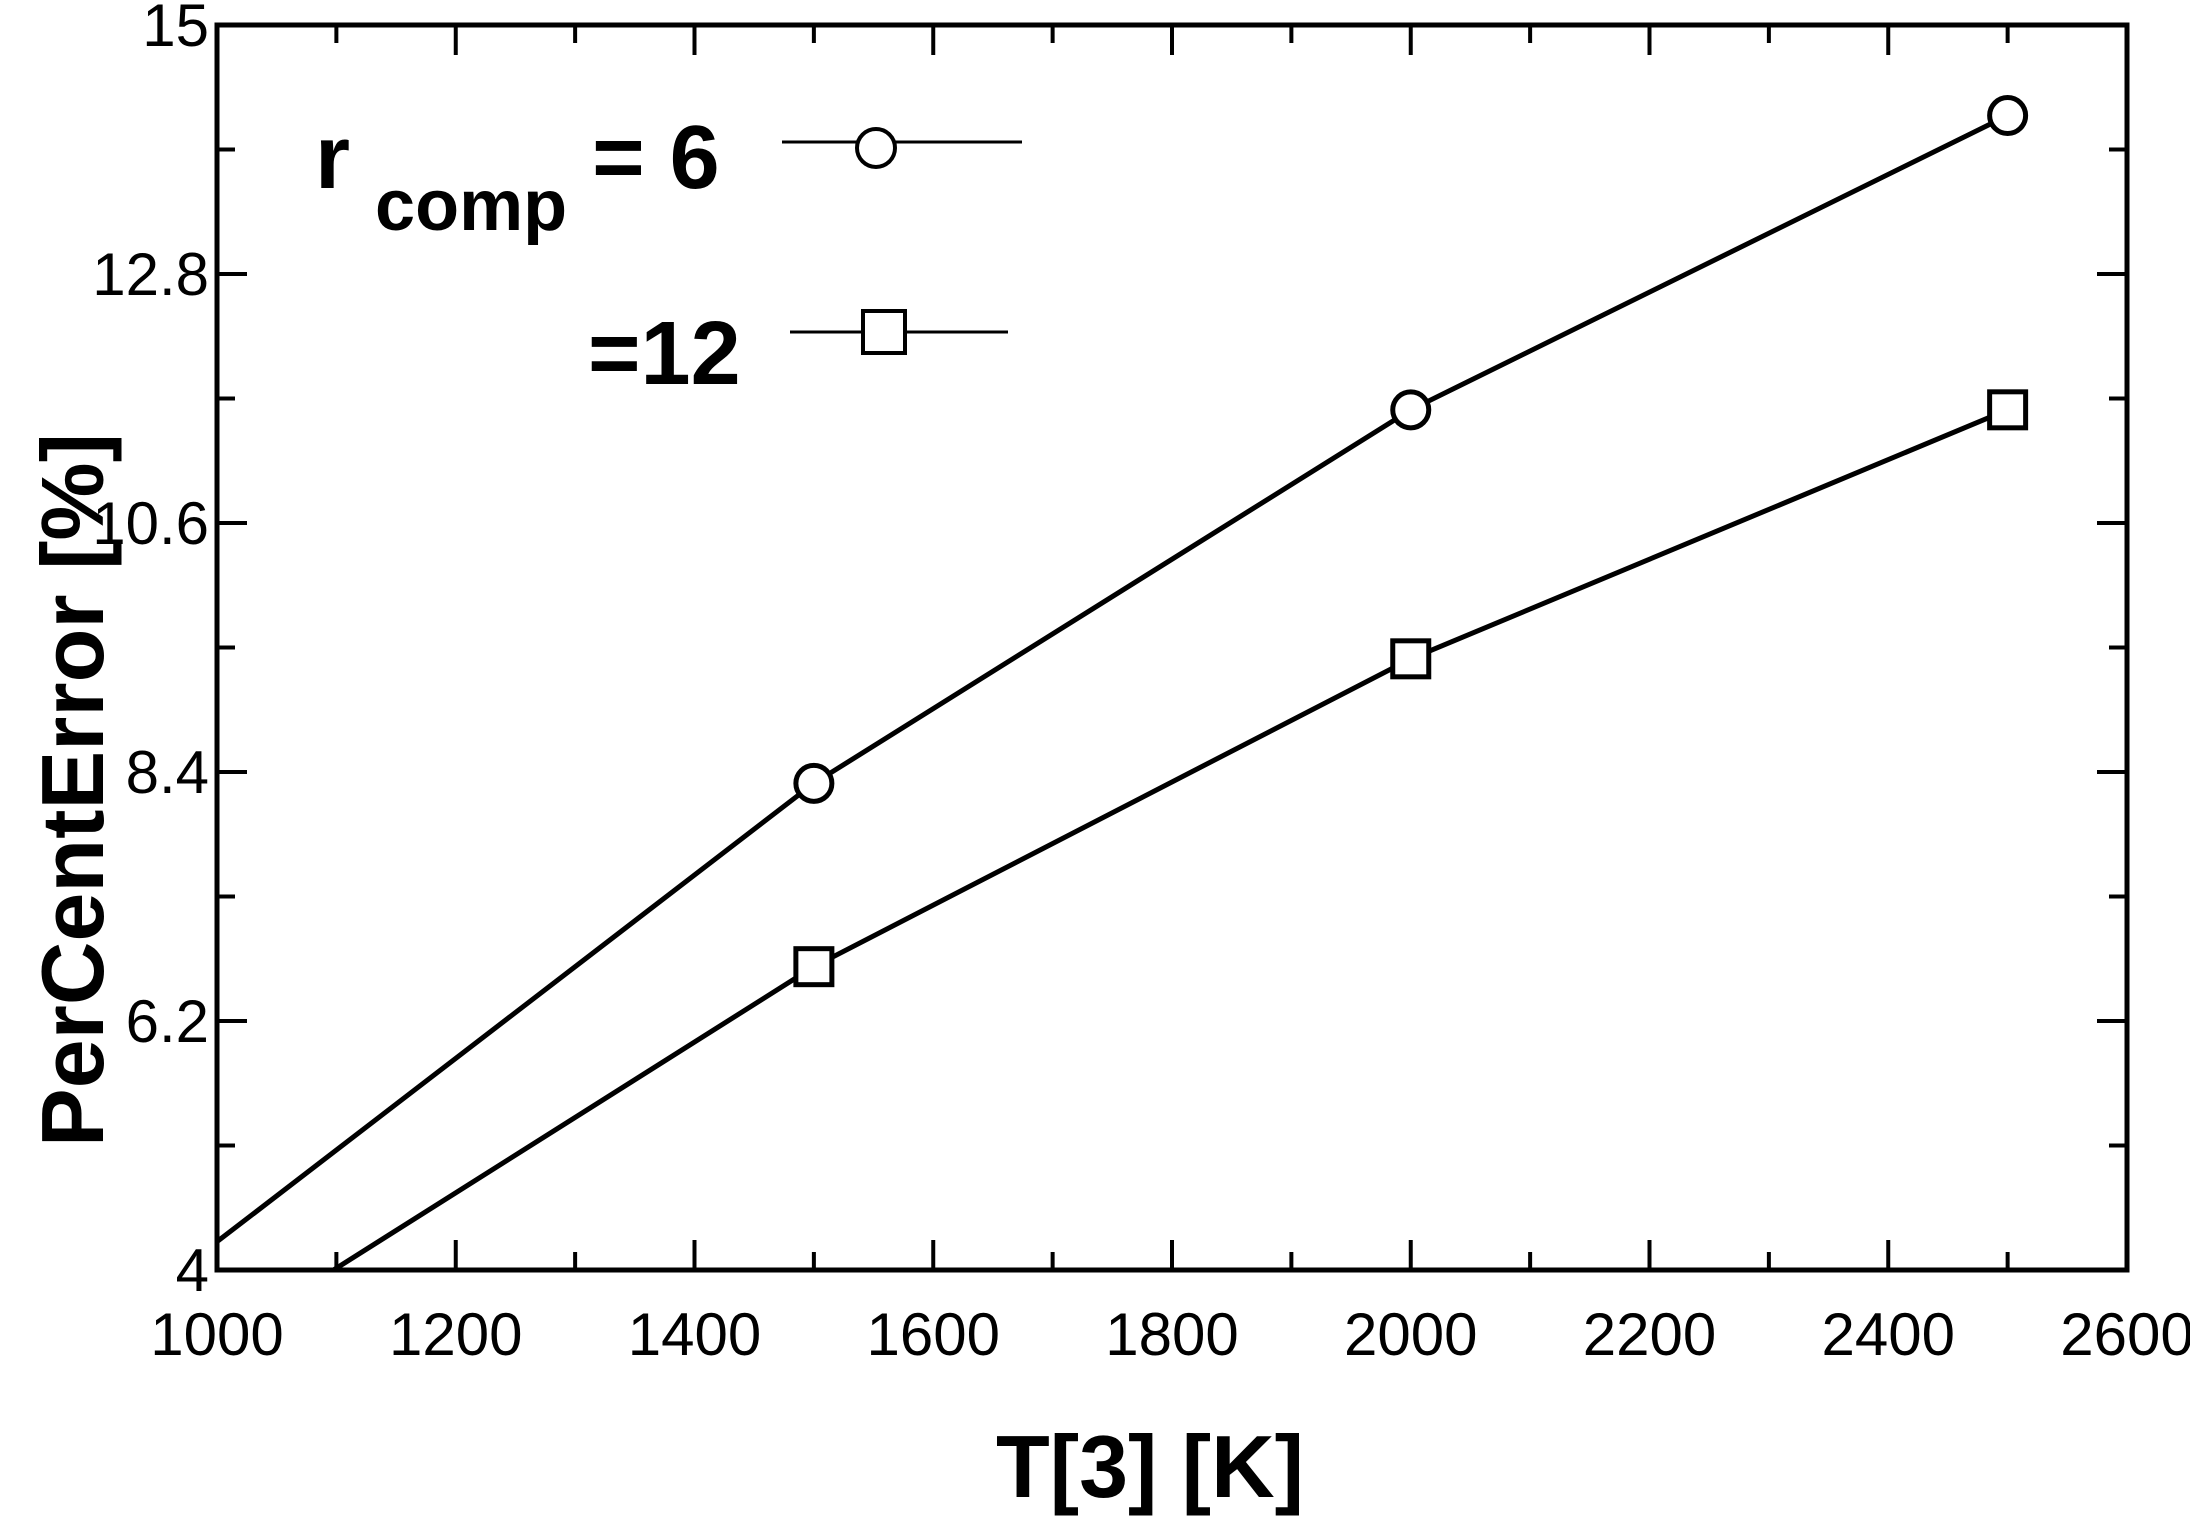  What do you see at coordinates (876, 148) in the screenshot?
I see `legend-marker-circle` at bounding box center [876, 148].